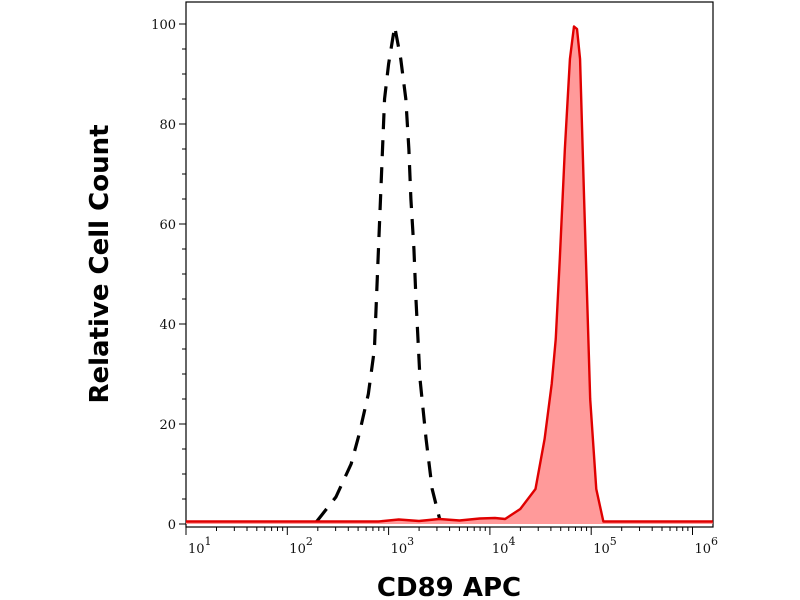 This screenshot has height=600, width=800. I want to click on x-tick-label: 10⁴, so click(504, 546).